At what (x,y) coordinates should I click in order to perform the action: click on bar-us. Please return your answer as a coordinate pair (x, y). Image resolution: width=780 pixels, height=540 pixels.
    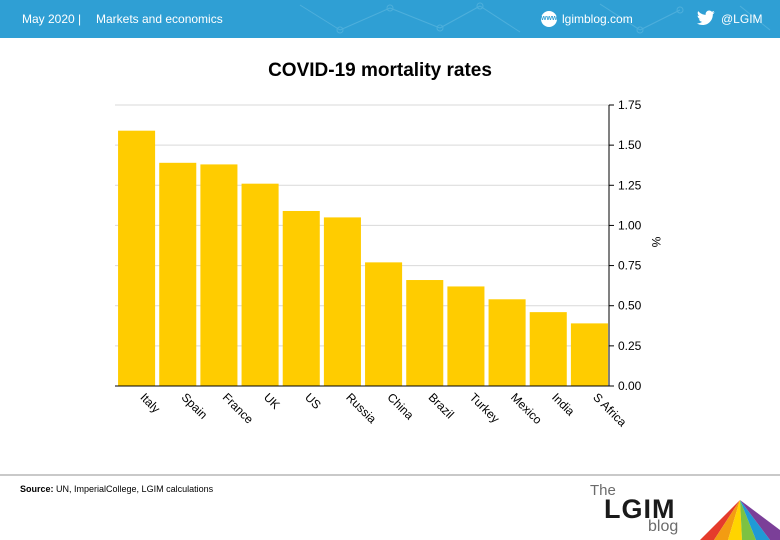
    Looking at the image, I should click on (301, 298).